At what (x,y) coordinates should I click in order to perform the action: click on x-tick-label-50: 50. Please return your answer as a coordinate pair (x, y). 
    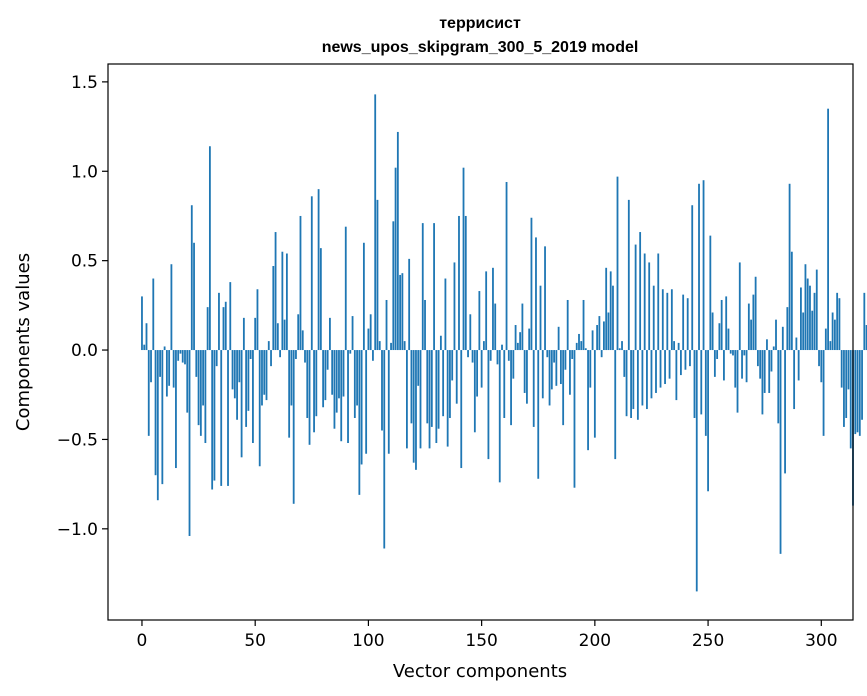
    Looking at the image, I should click on (255, 641).